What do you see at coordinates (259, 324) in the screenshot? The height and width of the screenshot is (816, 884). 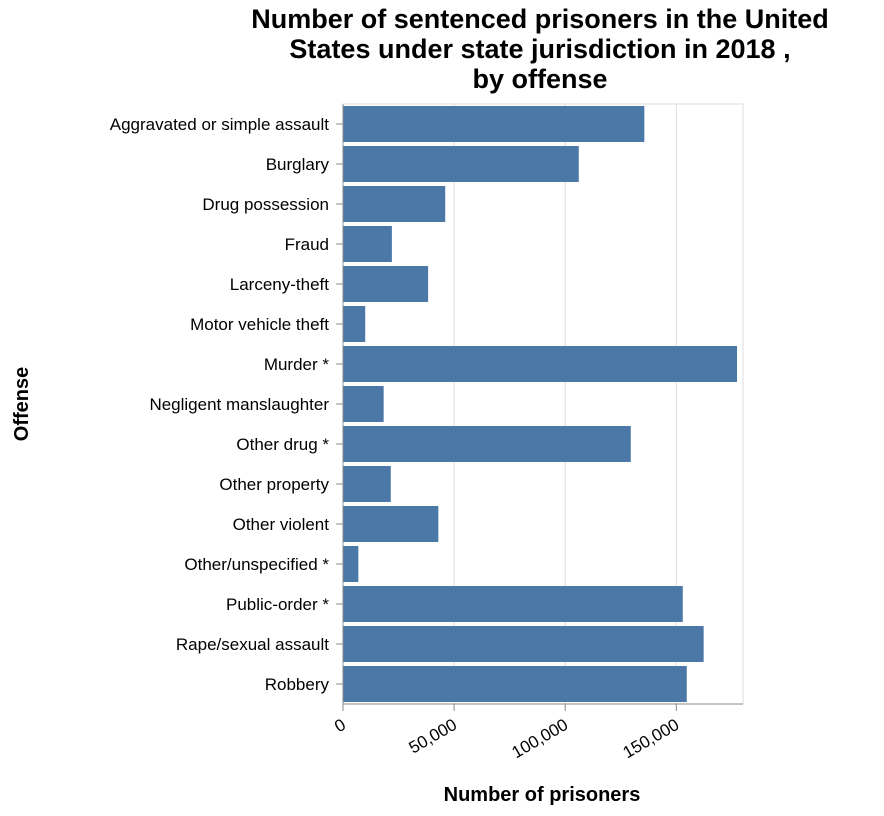 I see `y-tick-label: Motor vehicle theft` at bounding box center [259, 324].